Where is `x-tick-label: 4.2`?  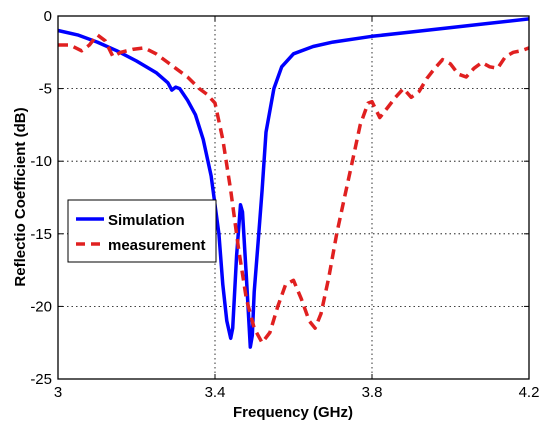
x-tick-label: 4.2 is located at coordinates (529, 392).